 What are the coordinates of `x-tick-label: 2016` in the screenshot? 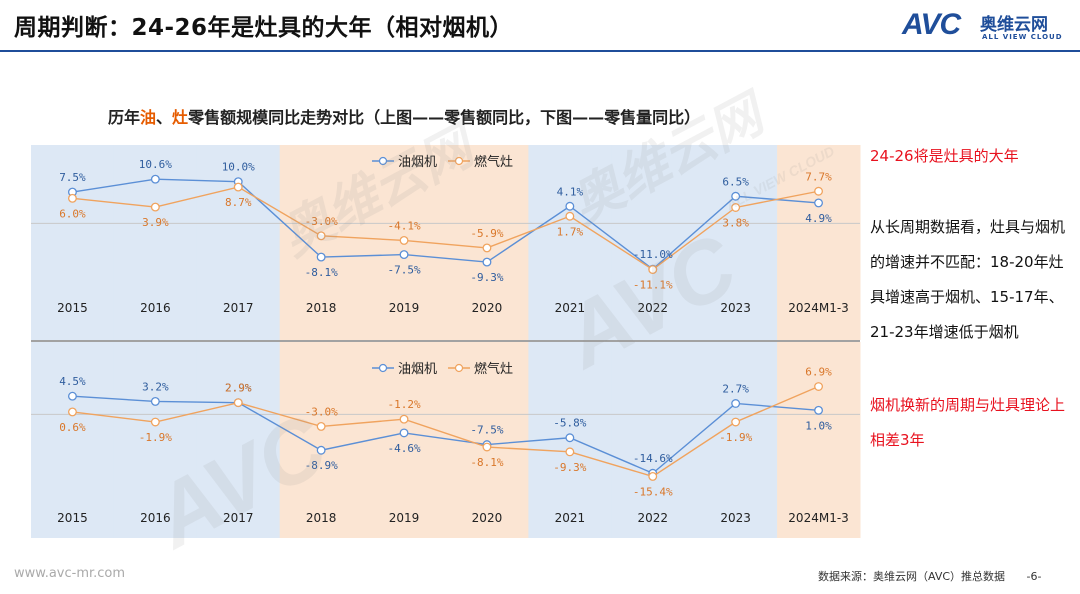 It's located at (155, 518).